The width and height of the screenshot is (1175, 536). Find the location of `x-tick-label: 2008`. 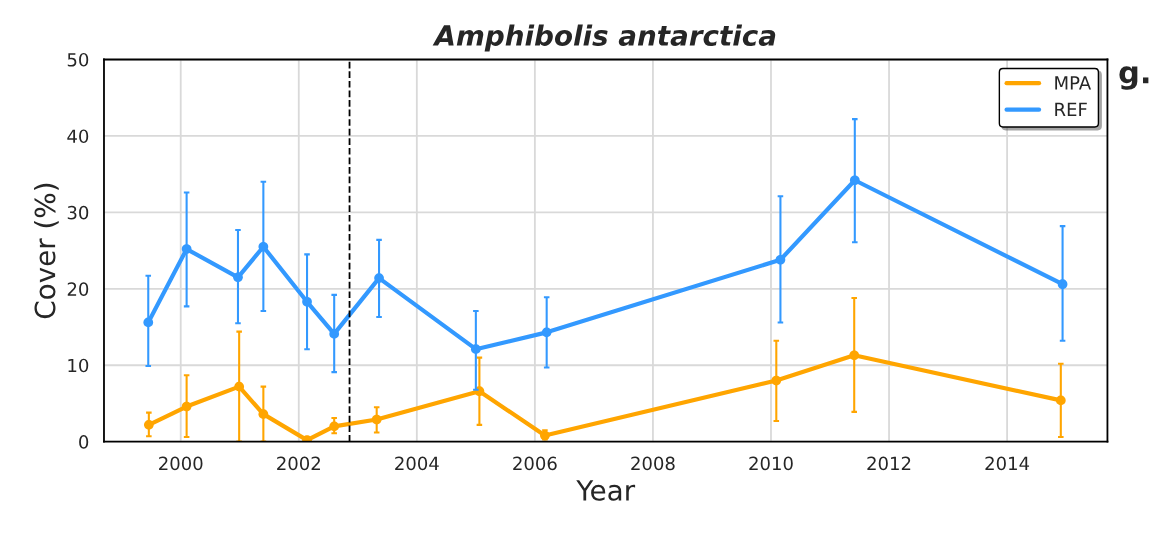

x-tick-label: 2008 is located at coordinates (653, 463).